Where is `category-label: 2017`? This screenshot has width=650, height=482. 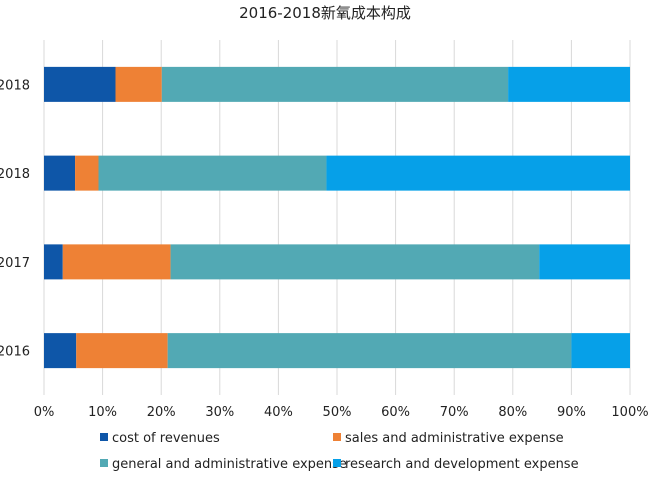 category-label: 2017 is located at coordinates (15, 263).